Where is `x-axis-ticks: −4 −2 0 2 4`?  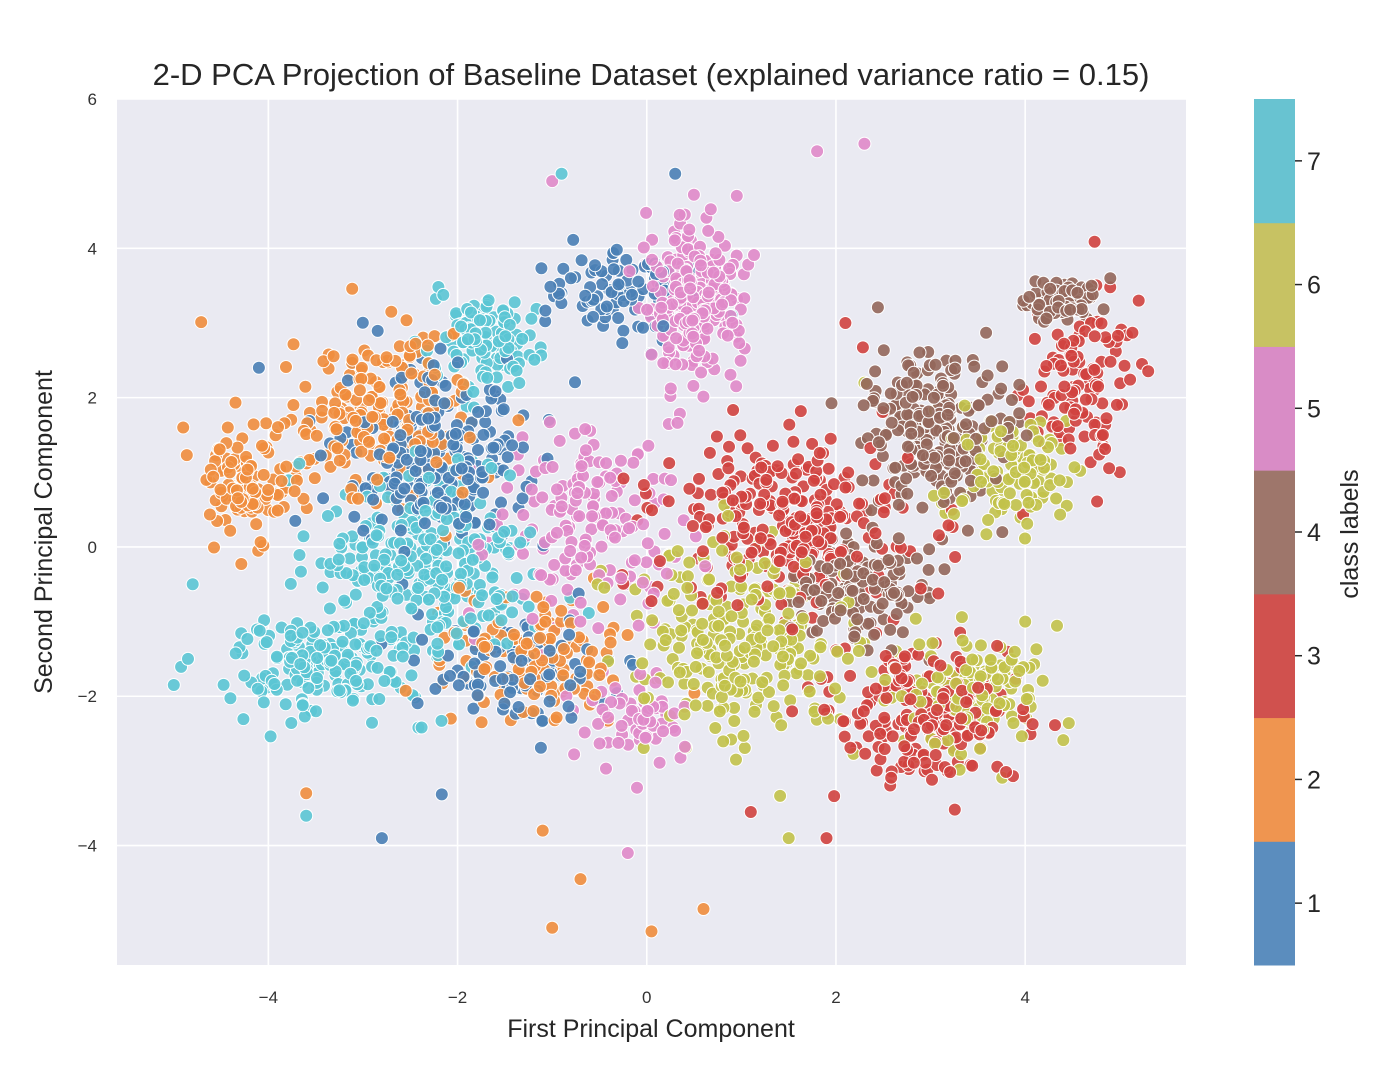 x-axis-ticks: −4 −2 0 2 4 is located at coordinates (644, 997).